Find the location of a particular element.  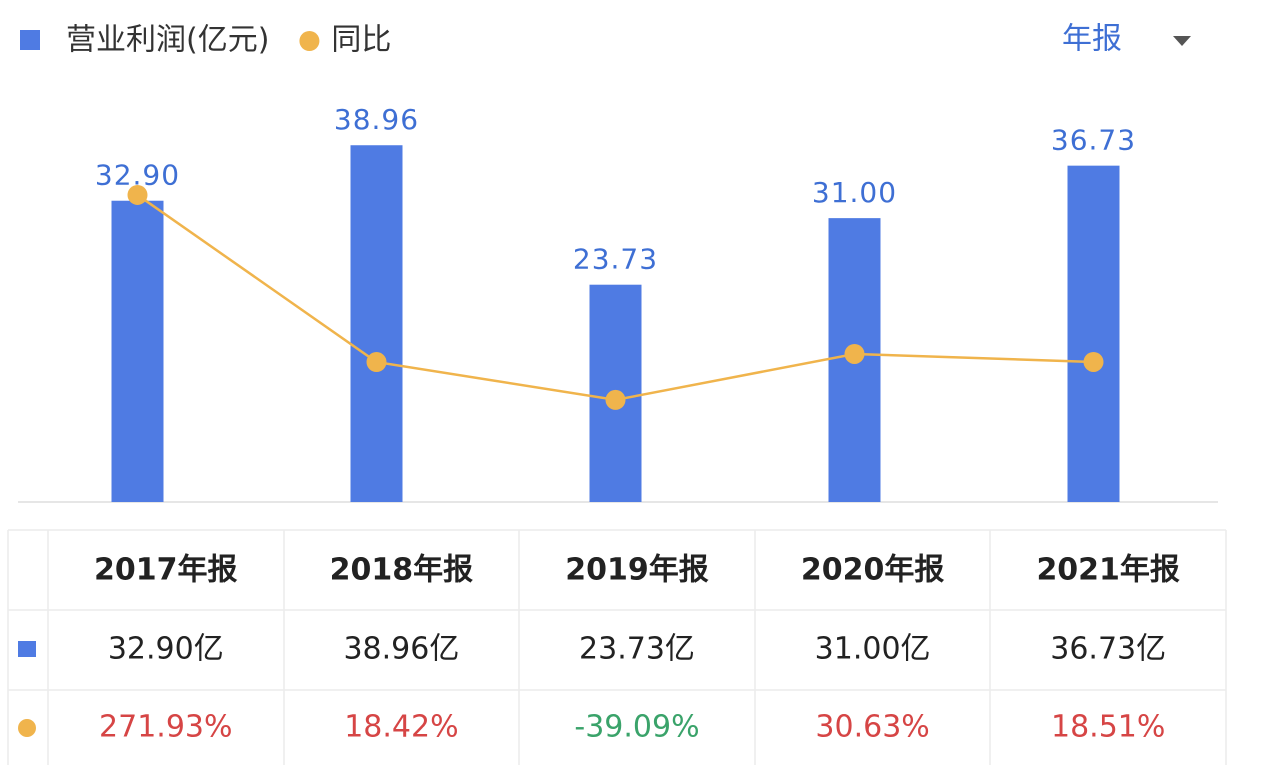

table-cell: 23.73亿 is located at coordinates (637, 649).